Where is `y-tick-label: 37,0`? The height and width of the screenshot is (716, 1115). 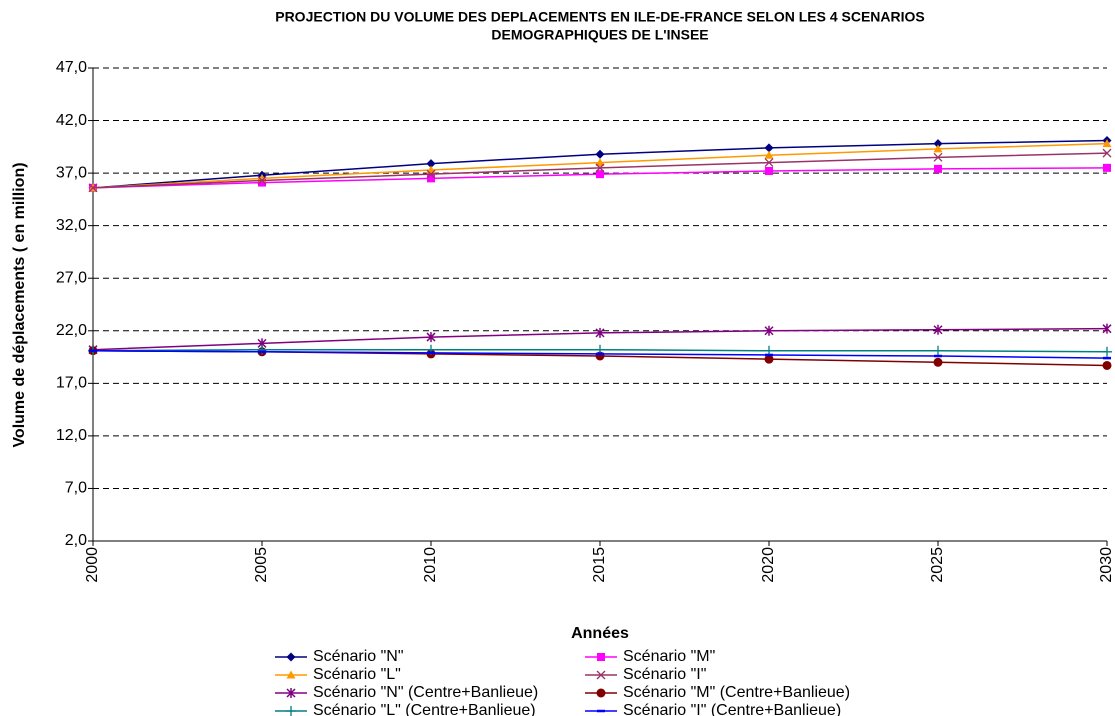 y-tick-label: 37,0 is located at coordinates (71, 172).